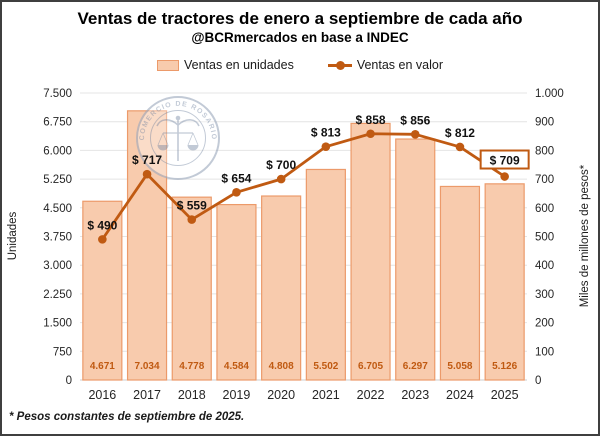 The image size is (600, 436). Describe the element at coordinates (147, 366) in the screenshot. I see `bar-value-label: 7.034` at that location.